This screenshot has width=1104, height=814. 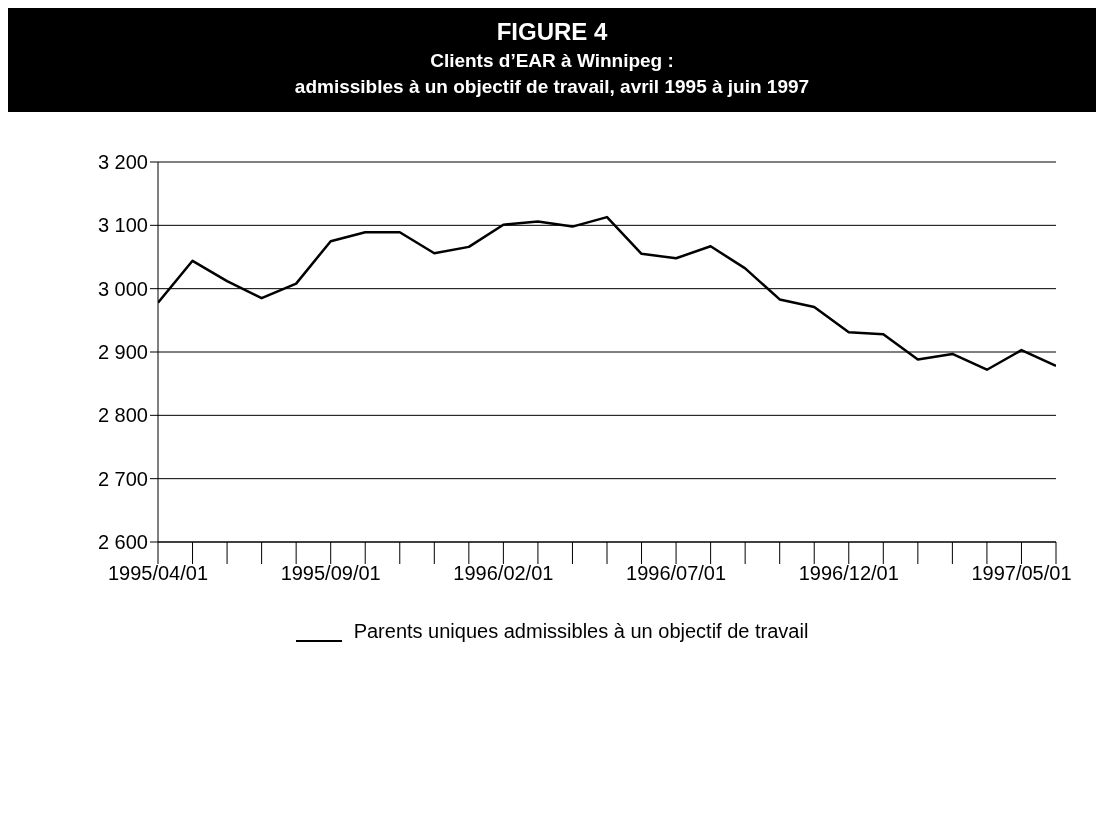 I want to click on y-tick-label: 3 000, so click(x=122, y=288).